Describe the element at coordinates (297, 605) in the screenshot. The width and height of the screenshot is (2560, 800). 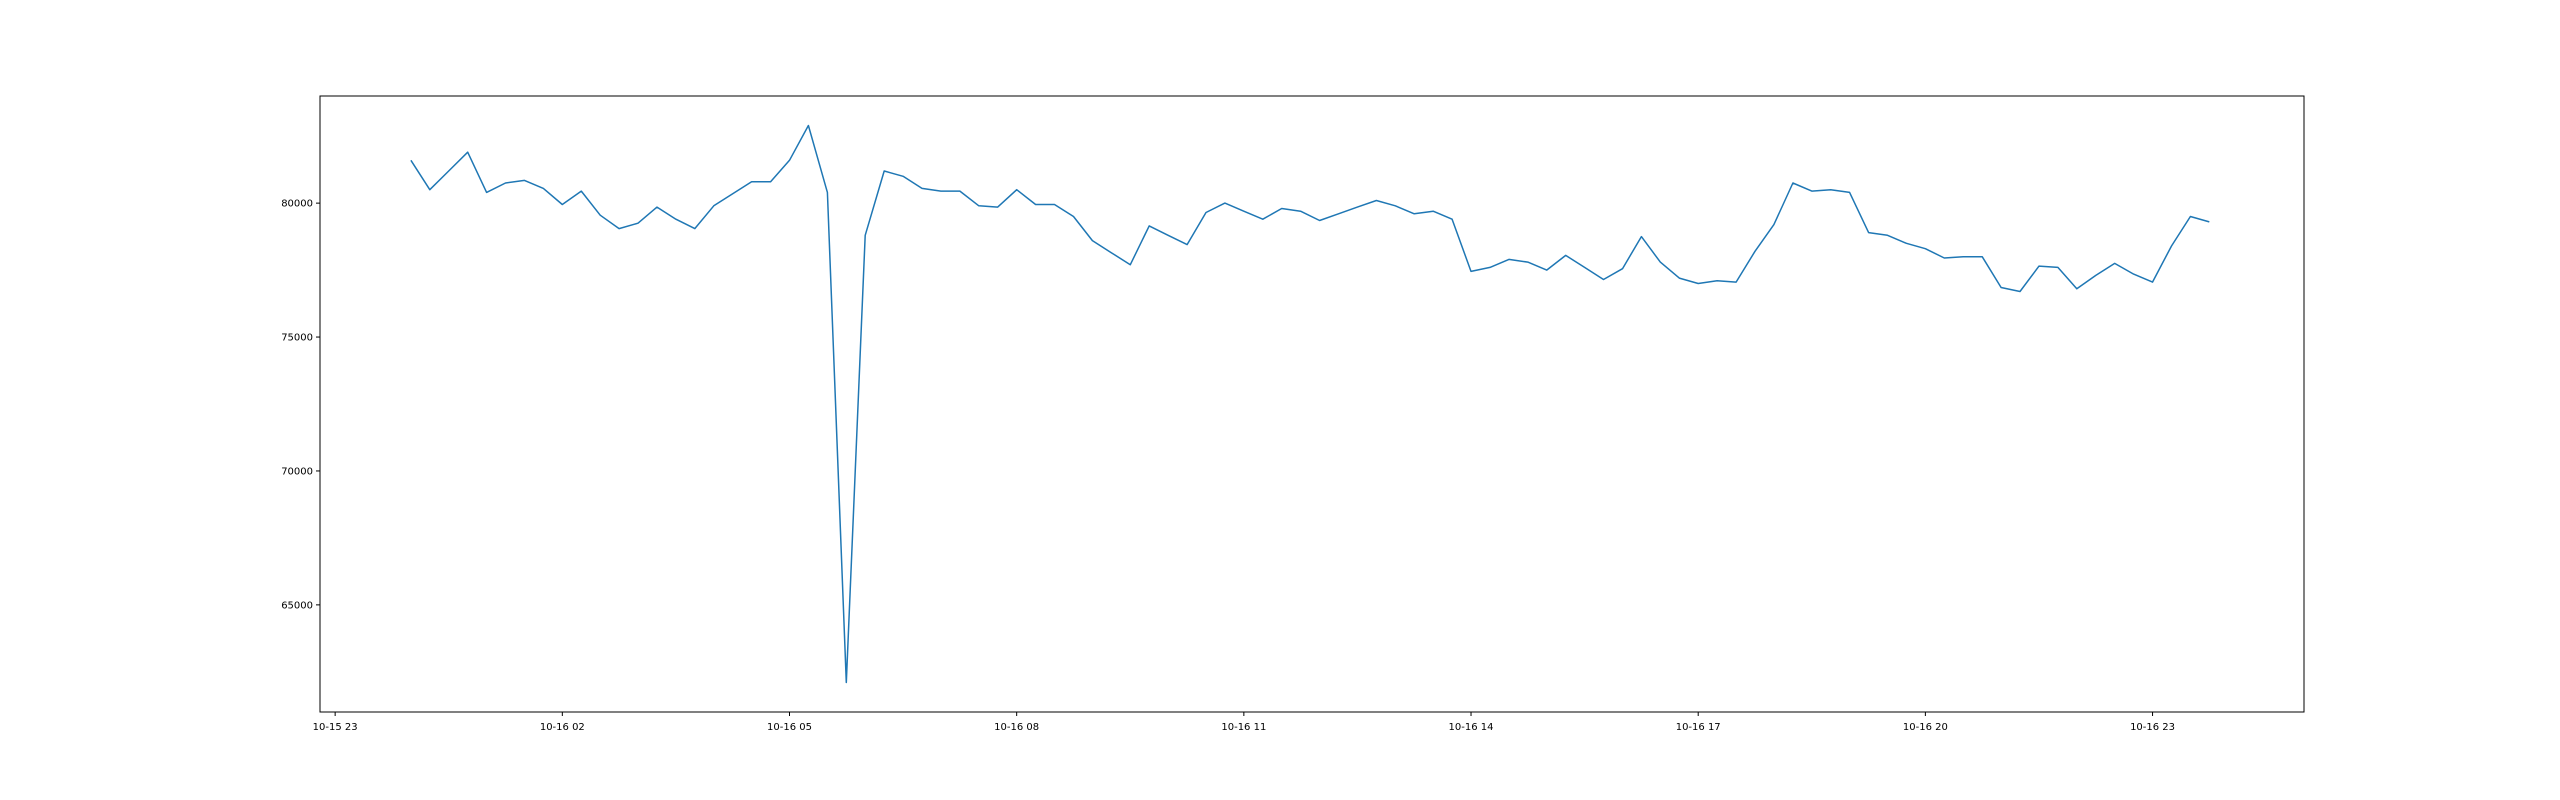
I see `y-tick-label: 65000` at that location.